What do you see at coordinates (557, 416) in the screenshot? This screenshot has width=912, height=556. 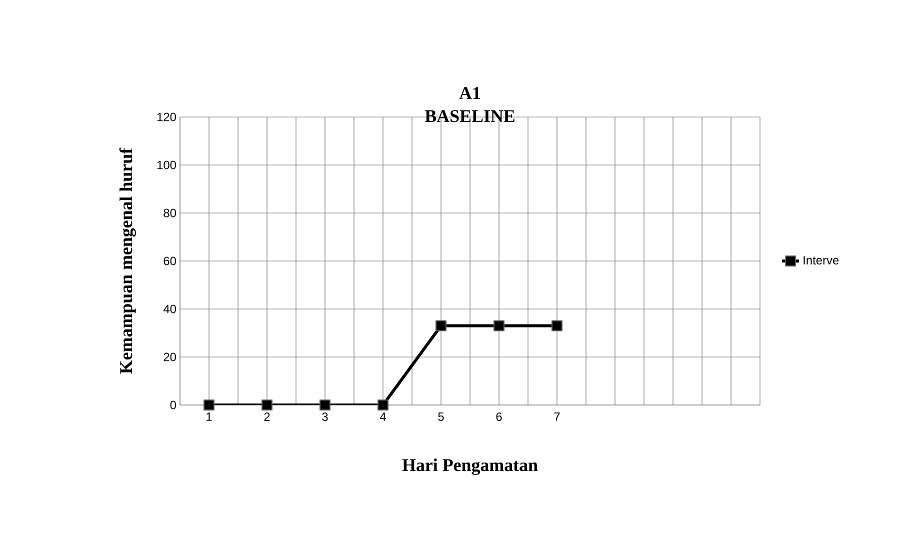 I see `x-tick-label: 7` at bounding box center [557, 416].